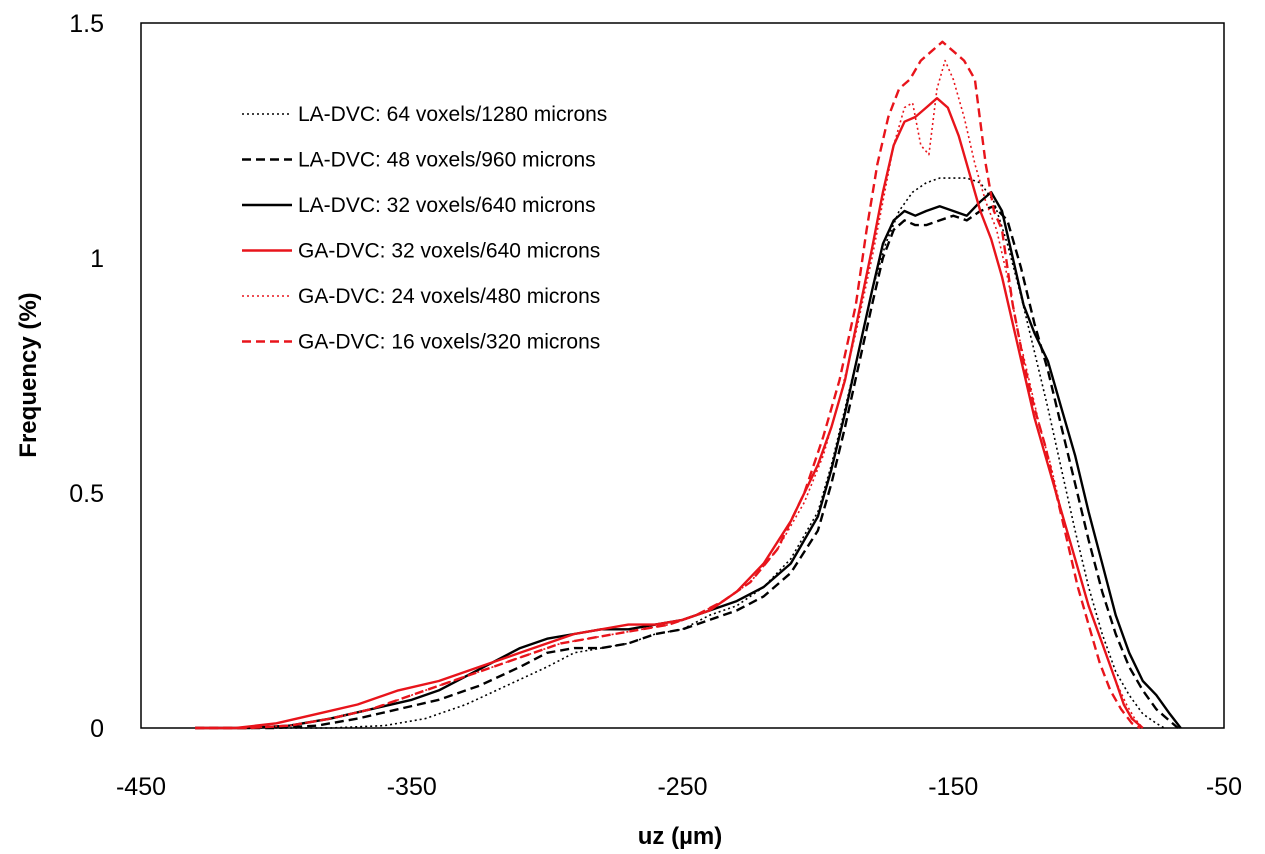  Describe the element at coordinates (97, 259) in the screenshot. I see `y-tick-label: 1` at that location.